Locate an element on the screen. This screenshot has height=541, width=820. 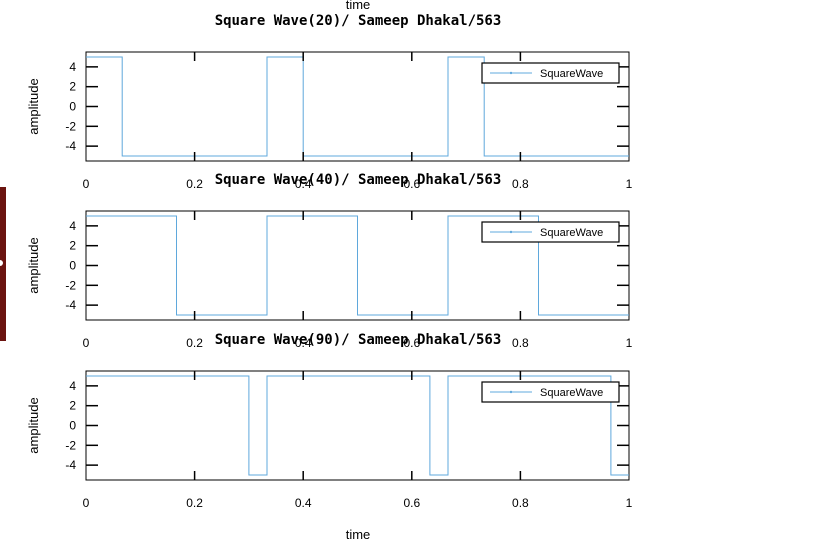
side-panel-handle-icon is located at coordinates (1, 263).